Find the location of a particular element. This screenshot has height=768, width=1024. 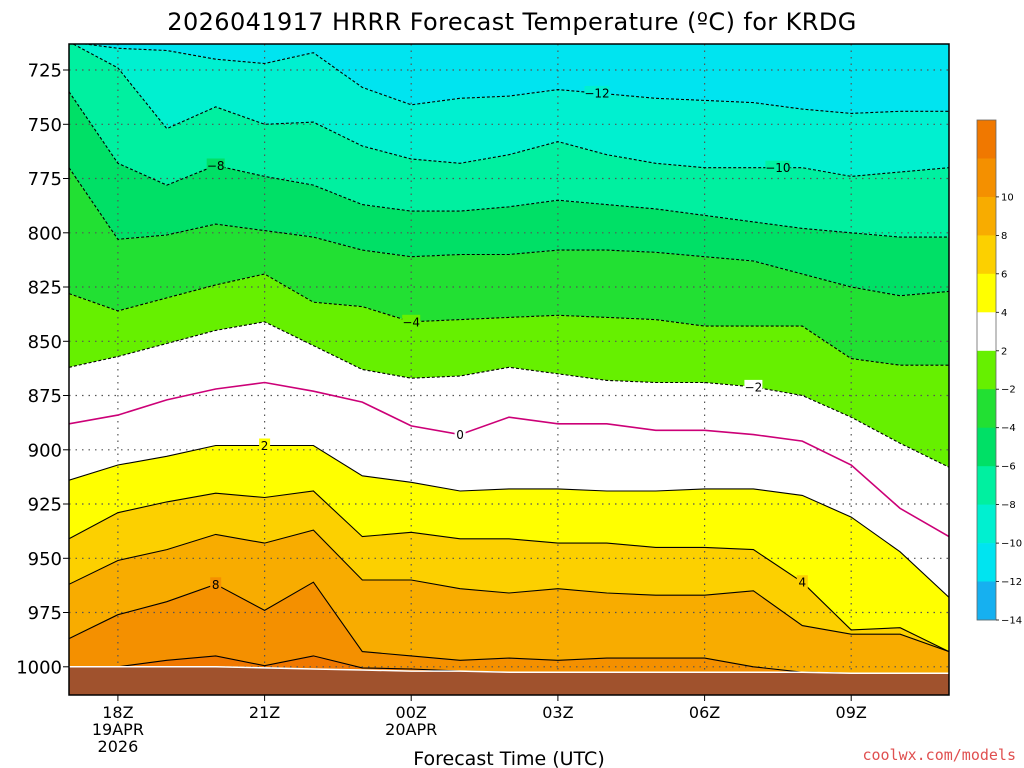

contour-label: −2 is located at coordinates (754, 387).